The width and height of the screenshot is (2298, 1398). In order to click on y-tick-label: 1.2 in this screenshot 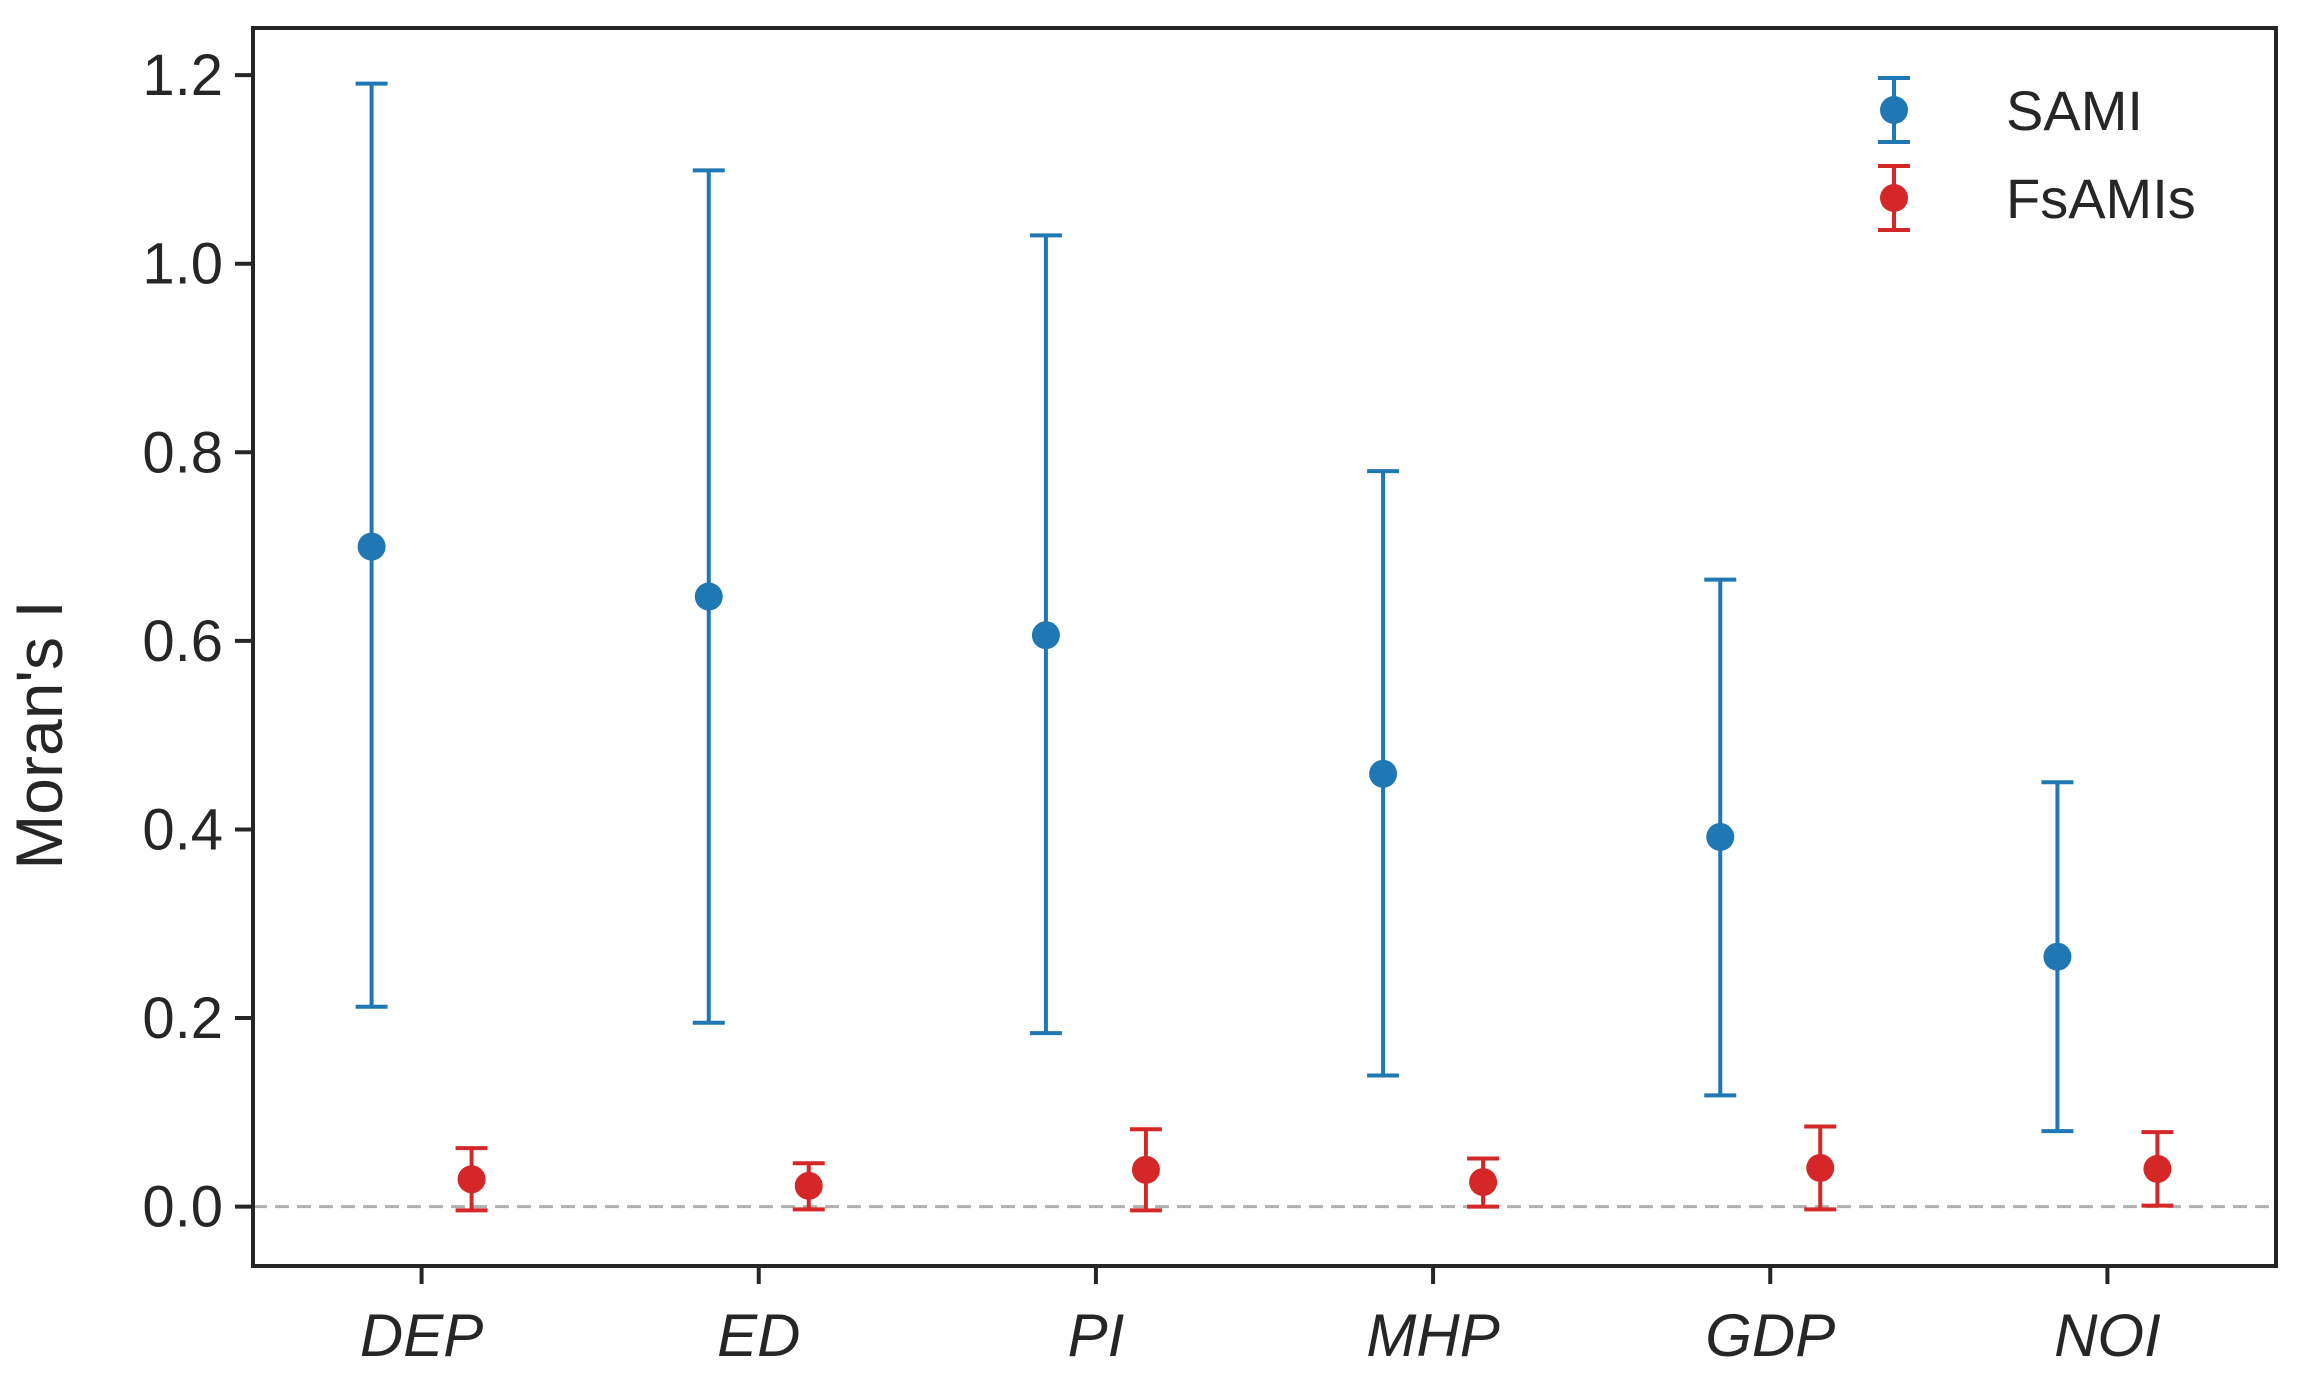, I will do `click(182, 75)`.